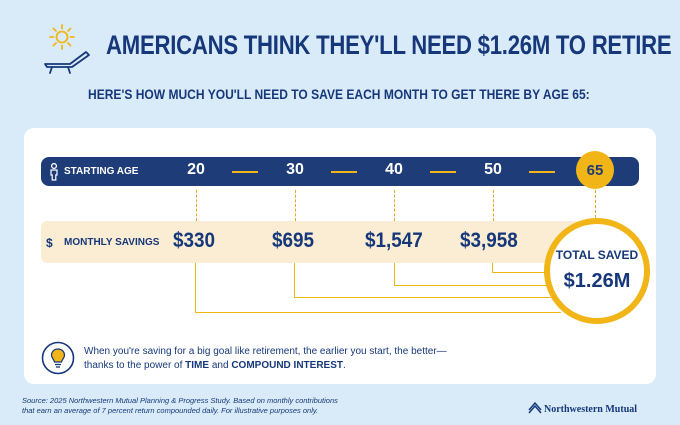 This screenshot has height=425, width=680. I want to click on brand-wordmark: Northwestern Mutual, so click(591, 409).